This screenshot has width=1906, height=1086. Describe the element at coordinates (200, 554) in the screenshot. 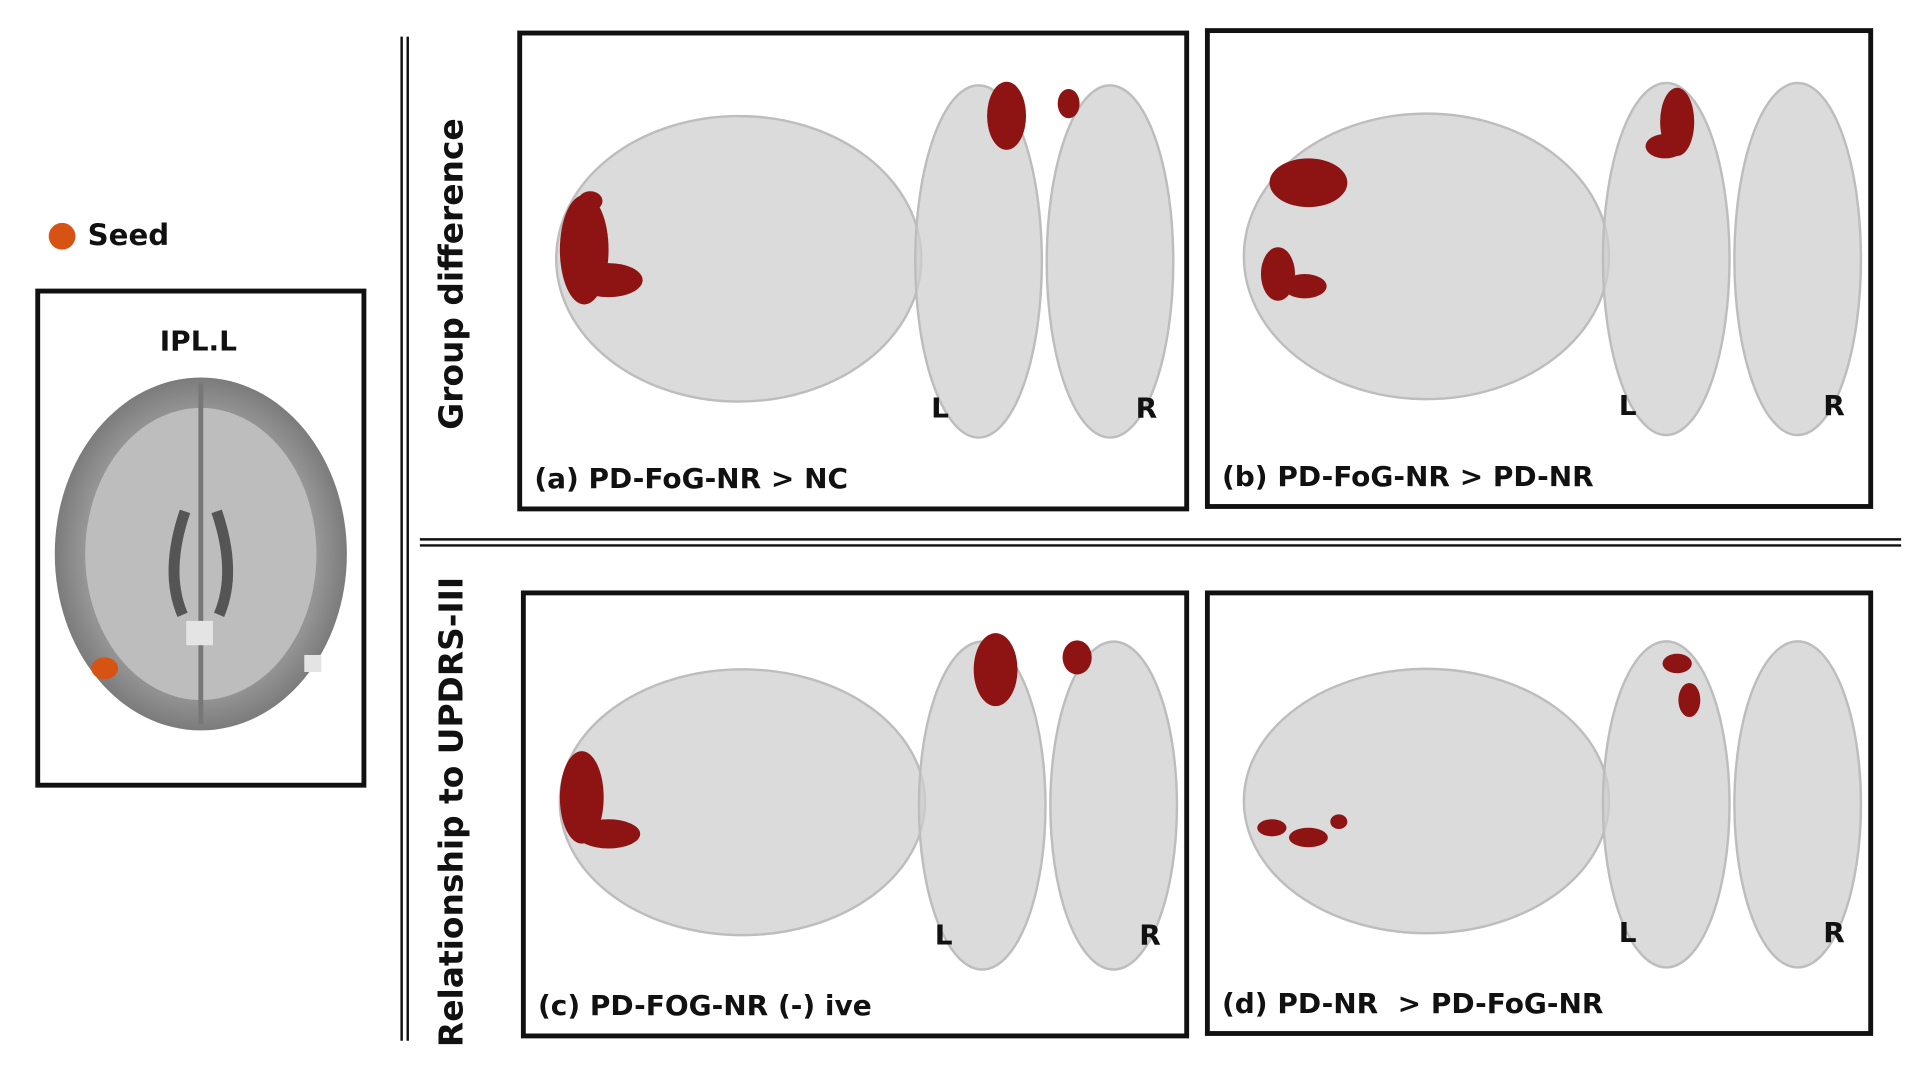

I see `axial-slice` at that location.